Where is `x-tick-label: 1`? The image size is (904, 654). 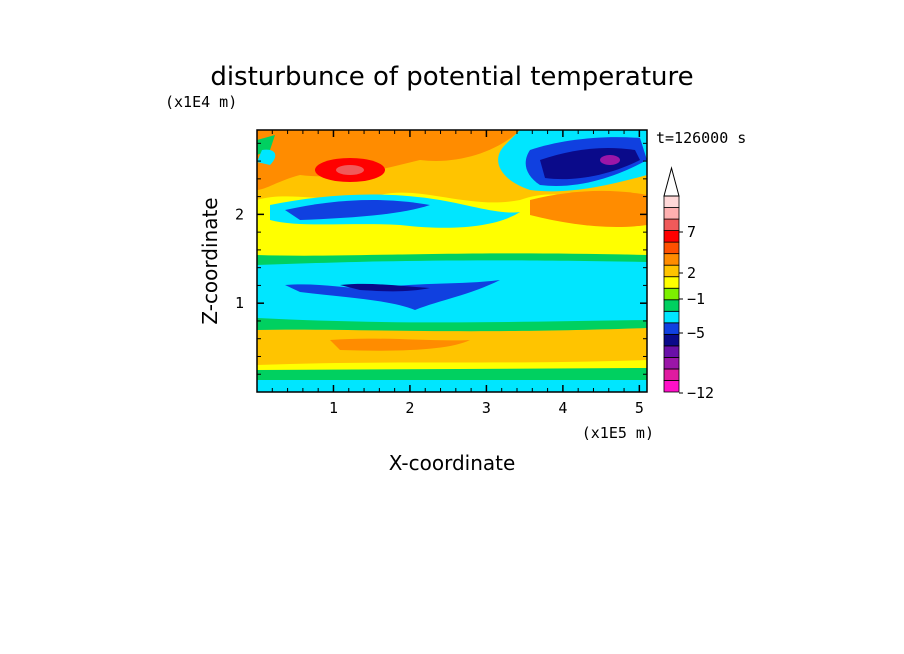
x-tick-label: 1 is located at coordinates (333, 408).